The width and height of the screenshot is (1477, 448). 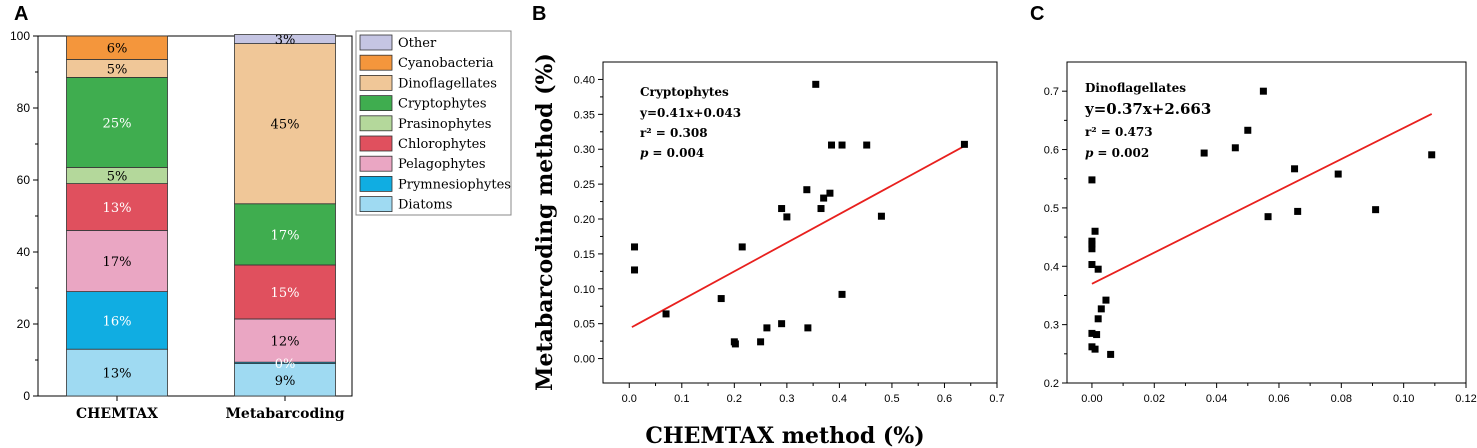 What do you see at coordinates (734, 399) in the screenshot?
I see `panel-b-x-tick-label: 0.2` at bounding box center [734, 399].